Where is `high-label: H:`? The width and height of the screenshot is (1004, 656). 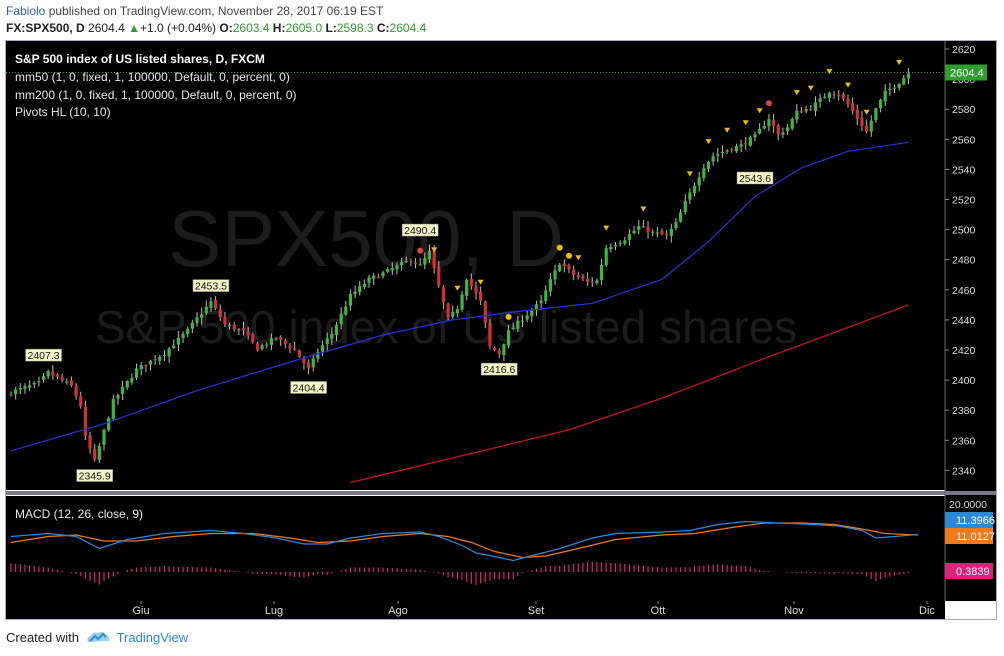 high-label: H: is located at coordinates (279, 28).